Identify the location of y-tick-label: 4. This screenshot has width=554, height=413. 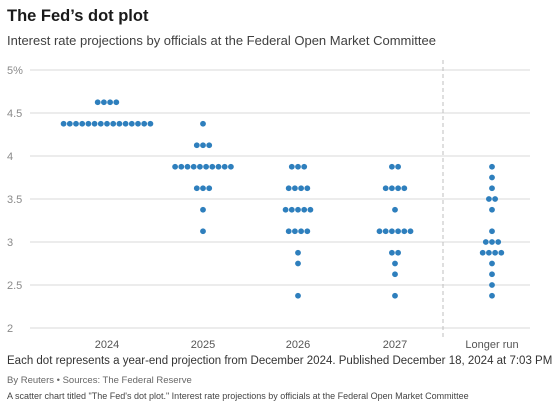
(10, 157).